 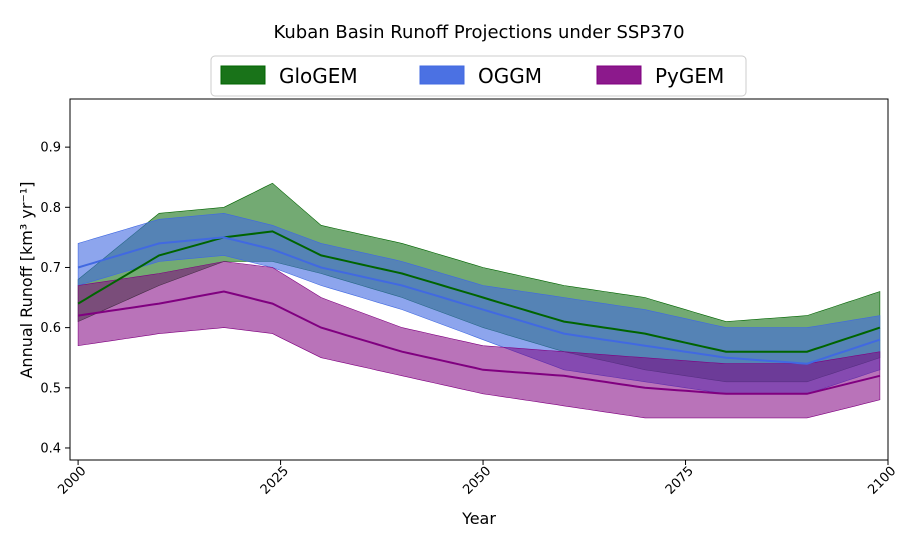 I want to click on x-axis-label: Year, so click(x=478, y=518).